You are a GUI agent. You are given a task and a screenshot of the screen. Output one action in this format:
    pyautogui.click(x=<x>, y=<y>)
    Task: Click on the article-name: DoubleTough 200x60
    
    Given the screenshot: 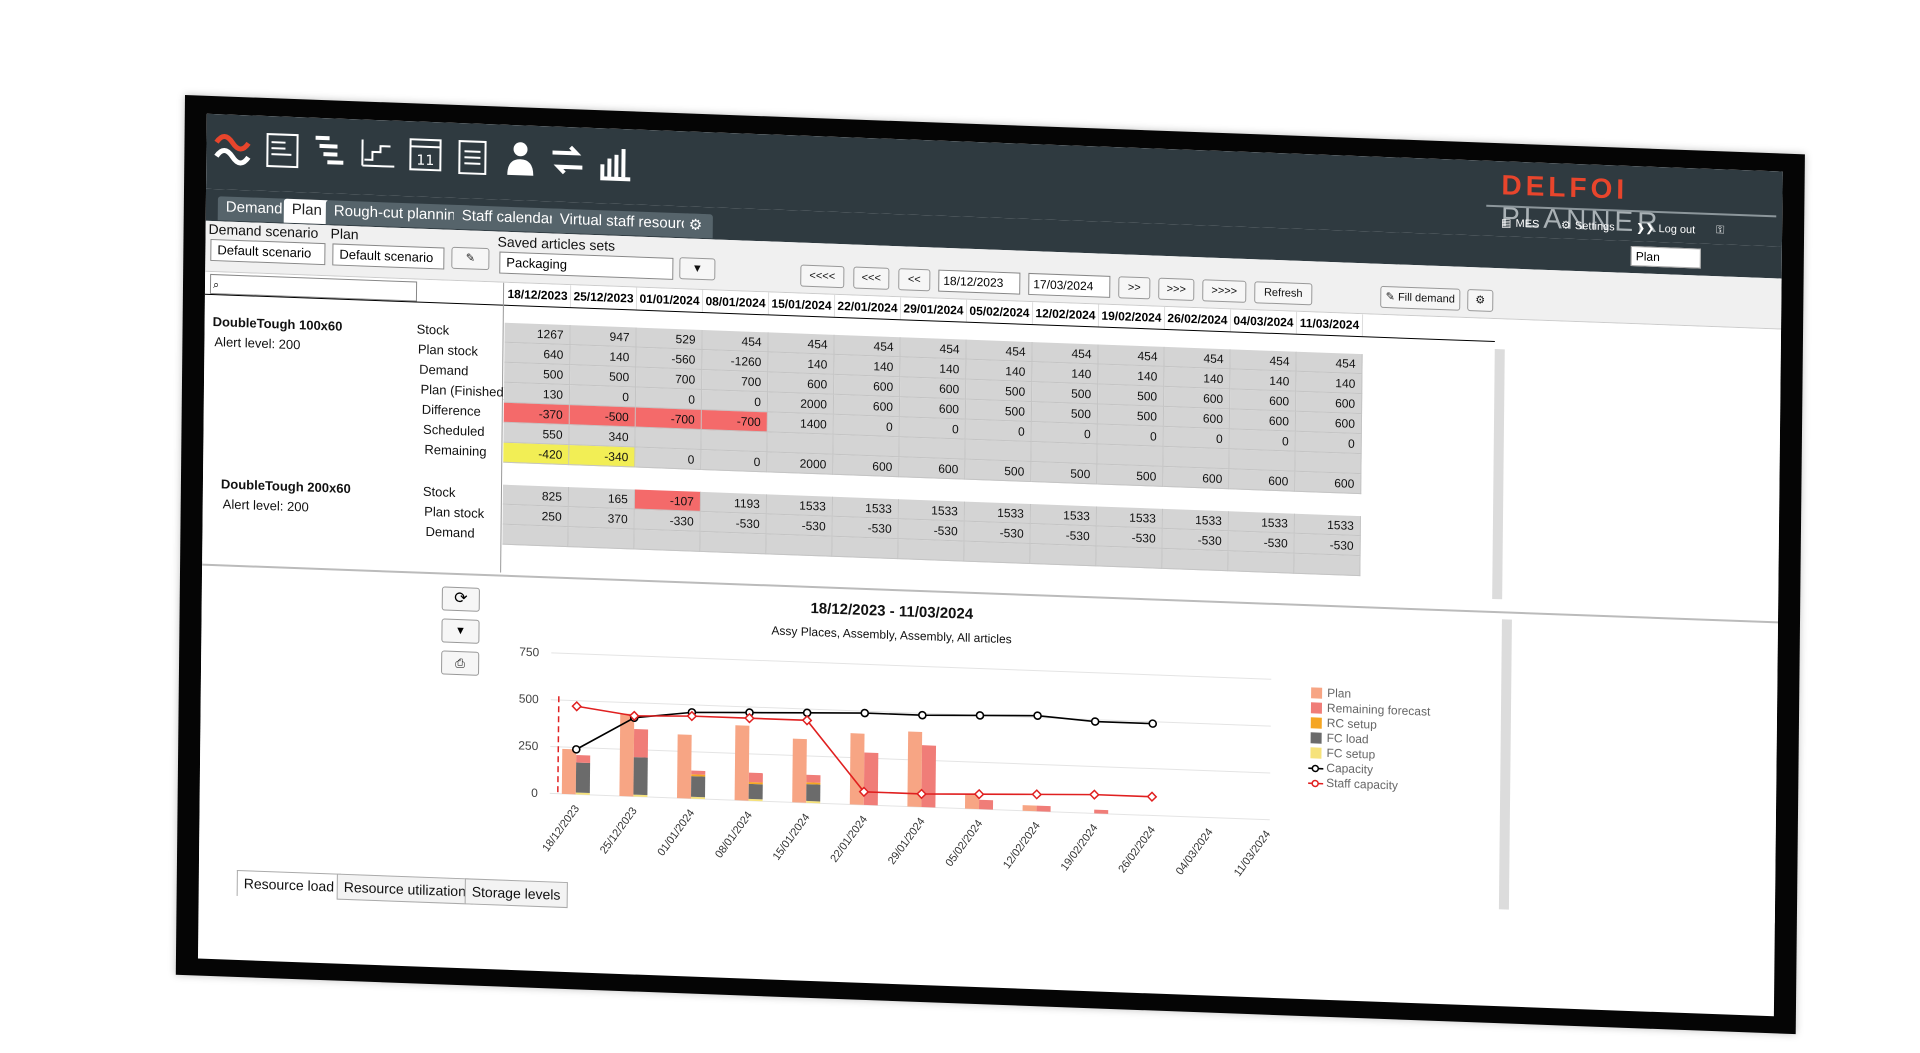 What is the action you would take?
    pyautogui.click(x=285, y=486)
    